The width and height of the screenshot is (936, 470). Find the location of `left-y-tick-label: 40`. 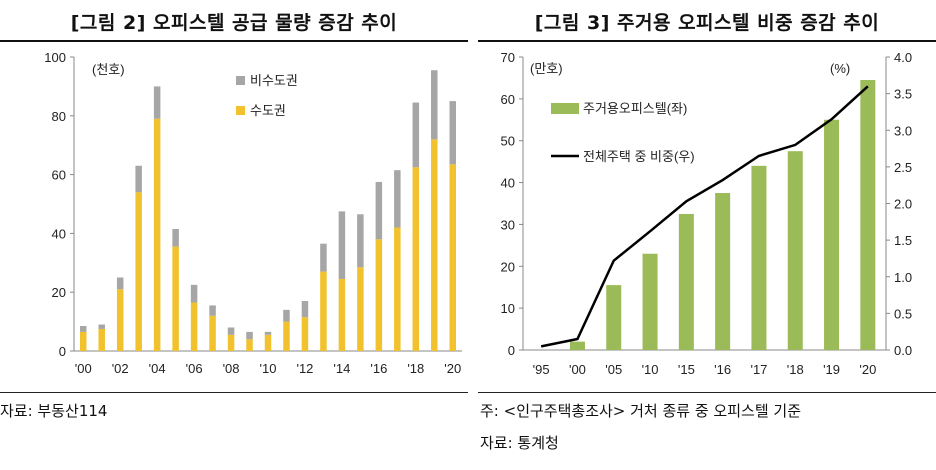

left-y-tick-label: 40 is located at coordinates (508, 183).